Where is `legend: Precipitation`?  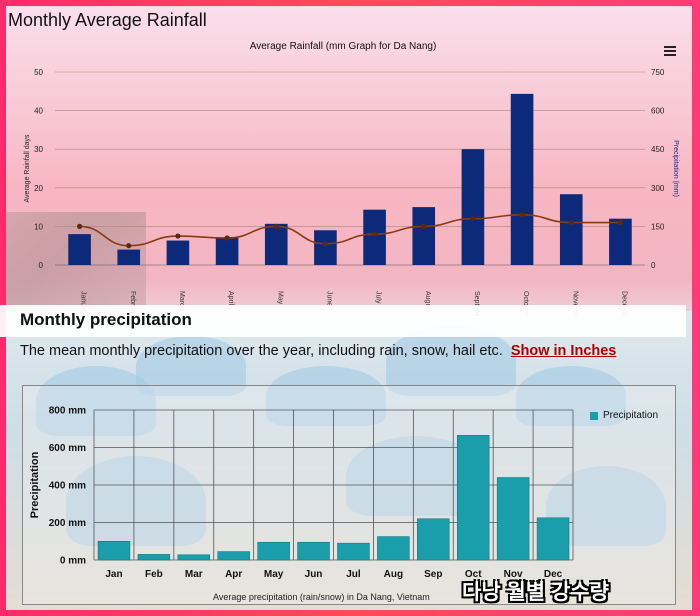
legend: Precipitation is located at coordinates (624, 415).